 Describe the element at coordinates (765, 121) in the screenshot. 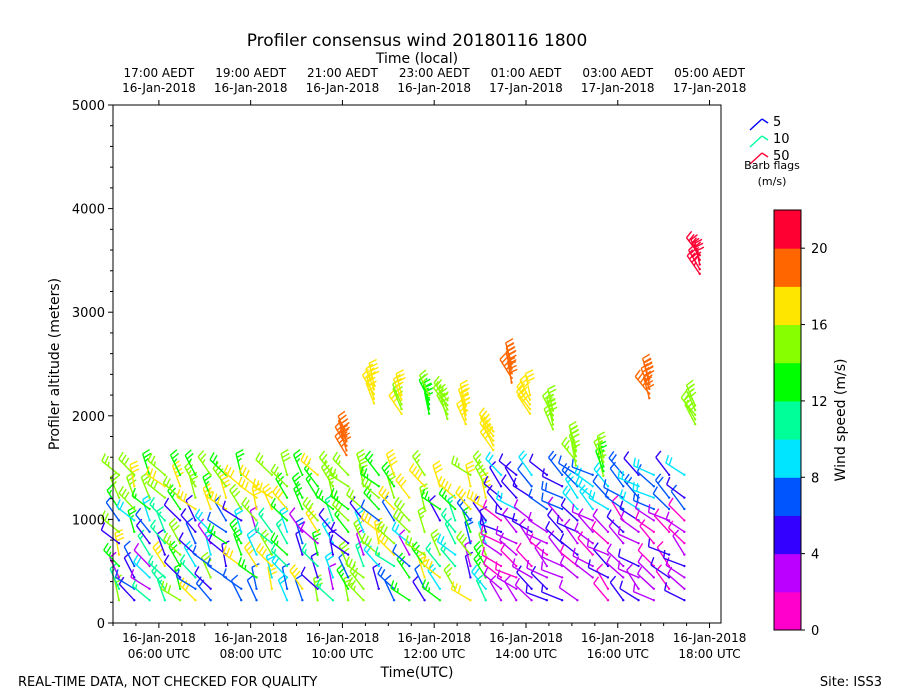

I see `legend-barb-flag` at that location.